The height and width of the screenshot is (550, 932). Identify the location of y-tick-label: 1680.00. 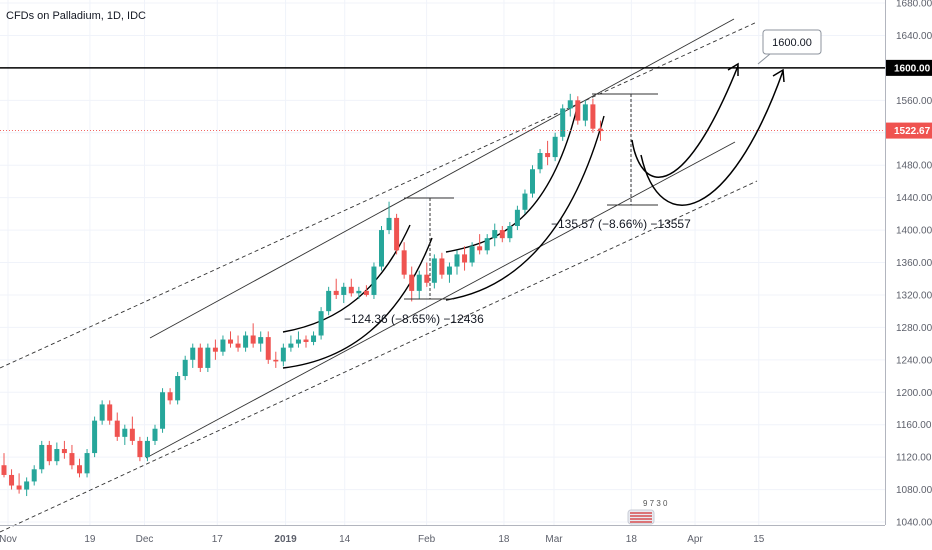
(914, 5).